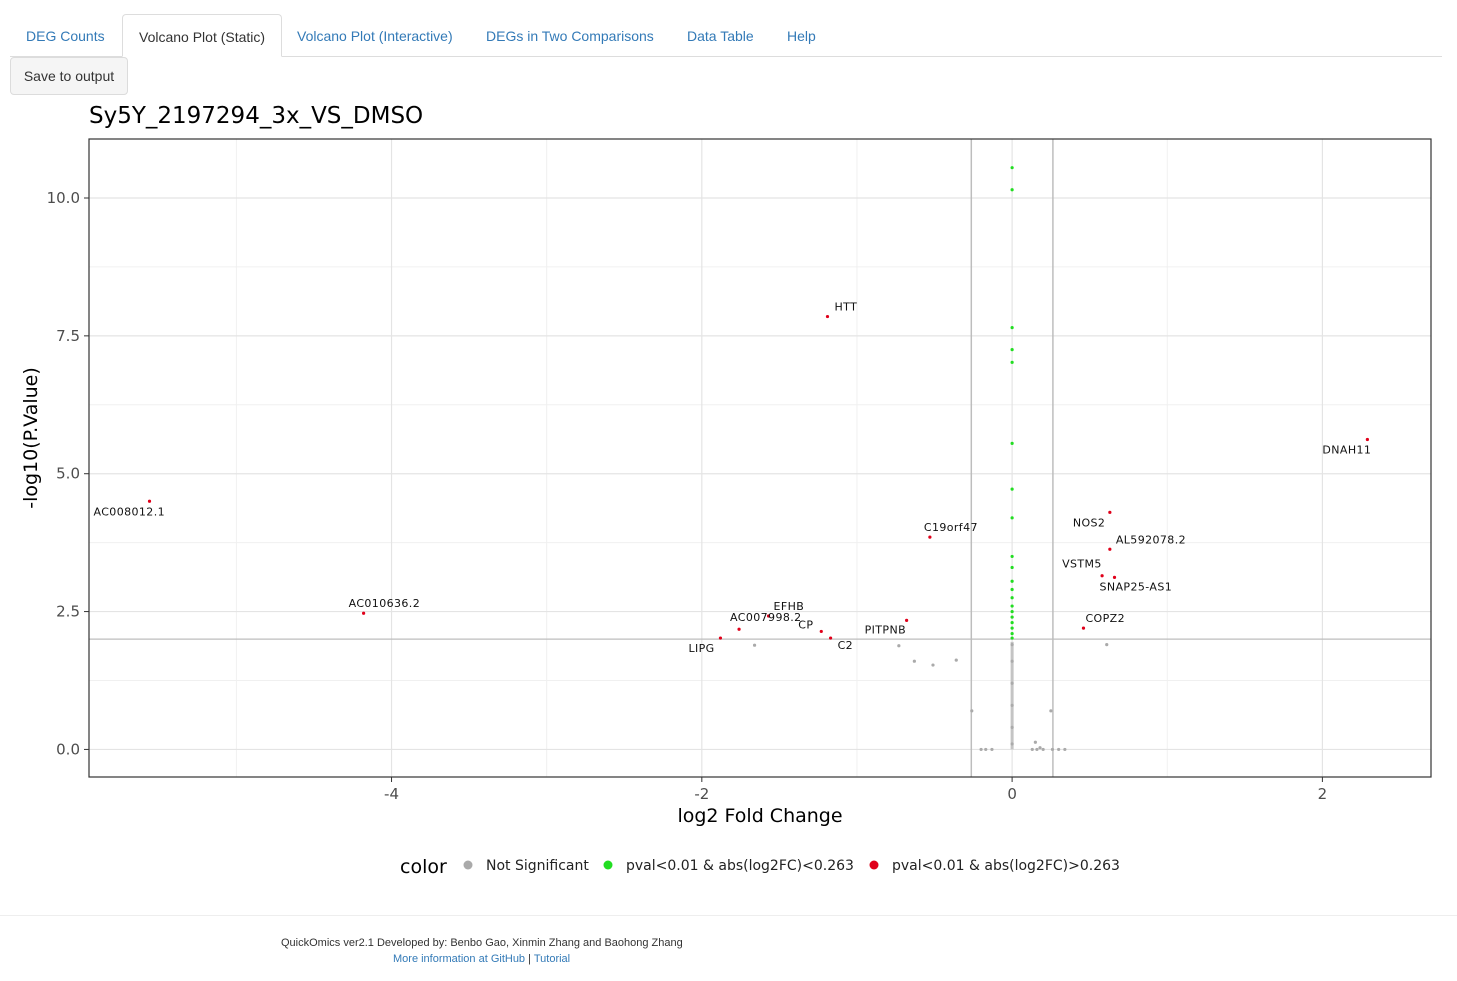 The width and height of the screenshot is (1457, 981). What do you see at coordinates (728, 915) in the screenshot?
I see `footer-divider` at bounding box center [728, 915].